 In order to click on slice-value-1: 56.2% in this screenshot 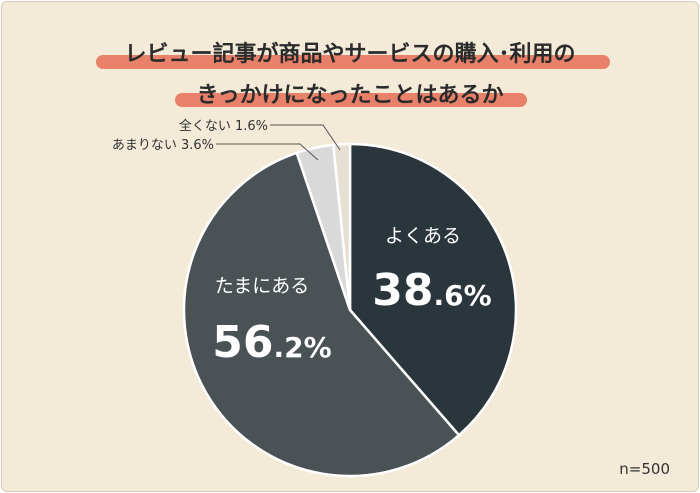, I will do `click(271, 342)`.